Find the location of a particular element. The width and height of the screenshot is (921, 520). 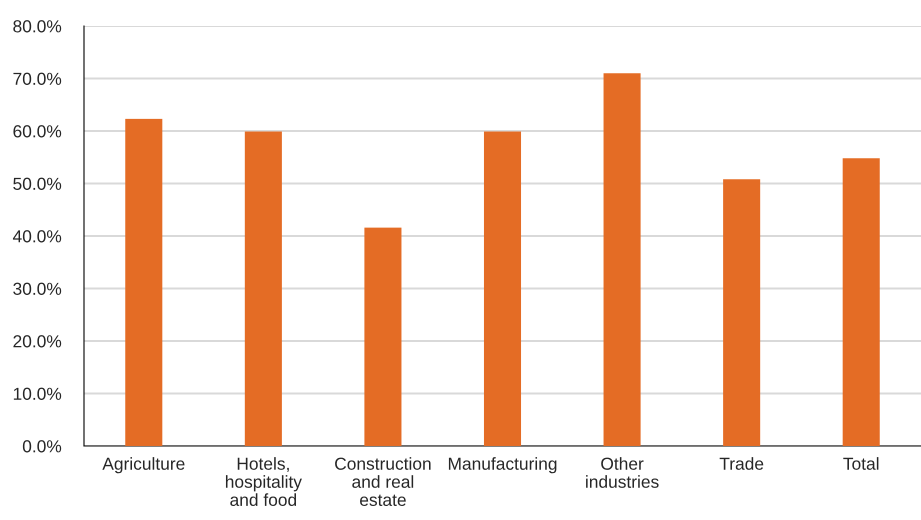

x-tick-label: Trade is located at coordinates (742, 463).